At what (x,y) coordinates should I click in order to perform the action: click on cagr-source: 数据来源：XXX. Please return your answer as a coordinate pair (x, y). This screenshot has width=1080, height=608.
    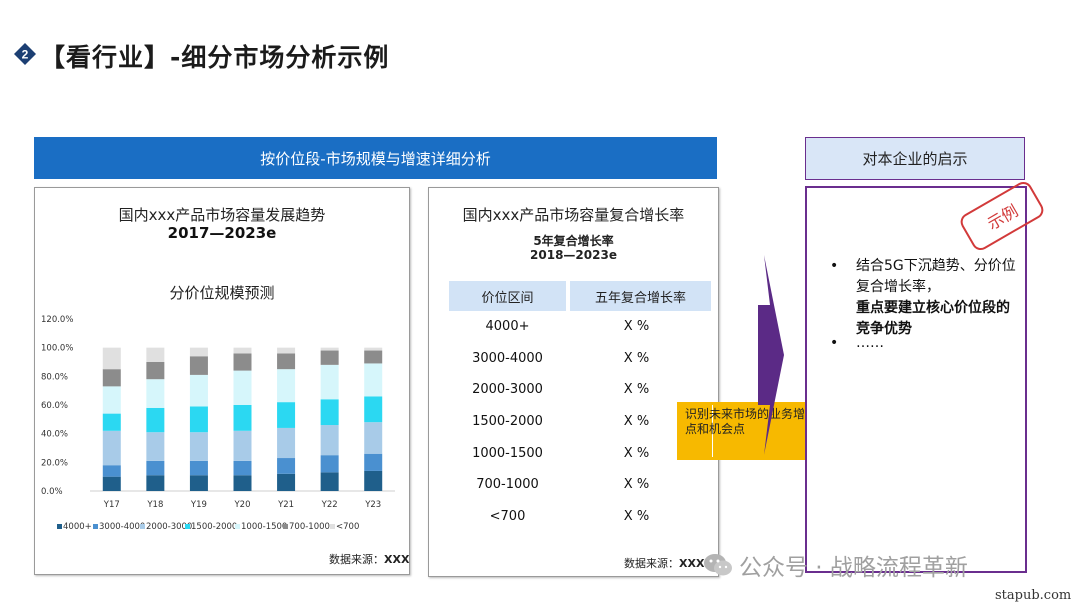
    Looking at the image, I should click on (664, 563).